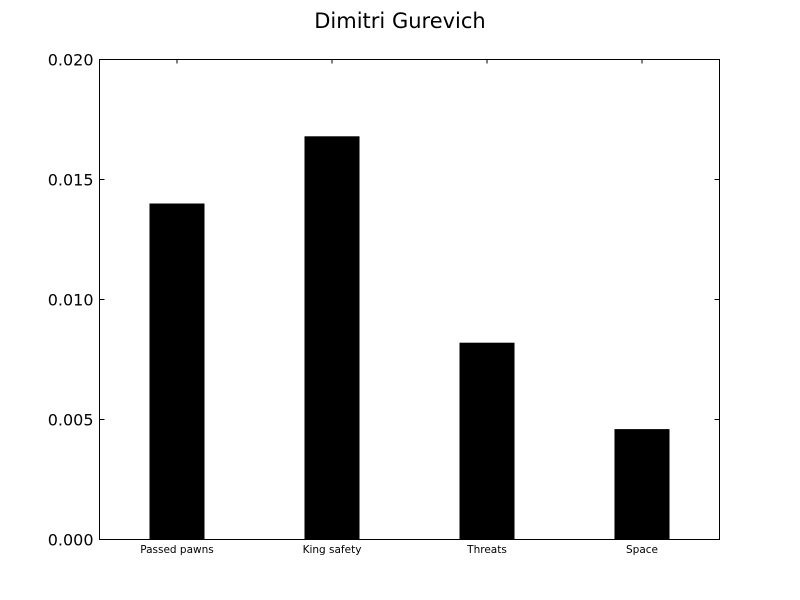 The height and width of the screenshot is (600, 800). What do you see at coordinates (642, 550) in the screenshot?
I see `x-tick-label: Space` at bounding box center [642, 550].